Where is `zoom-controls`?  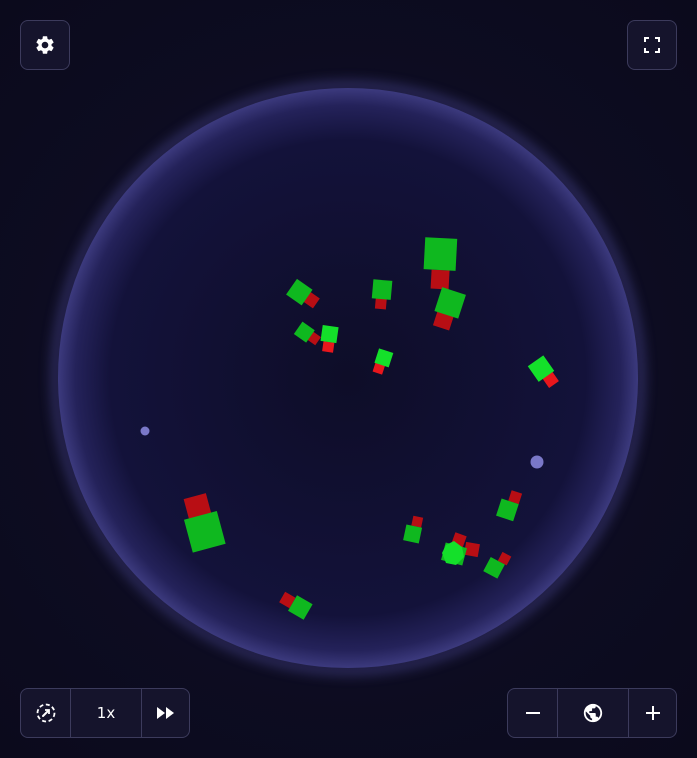 zoom-controls is located at coordinates (592, 713).